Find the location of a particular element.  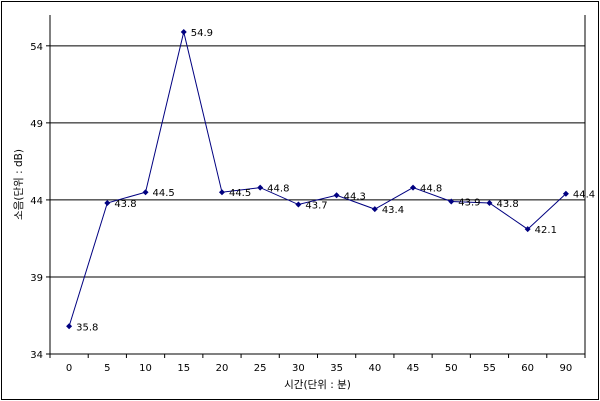

data-label: 43.4 is located at coordinates (393, 210).